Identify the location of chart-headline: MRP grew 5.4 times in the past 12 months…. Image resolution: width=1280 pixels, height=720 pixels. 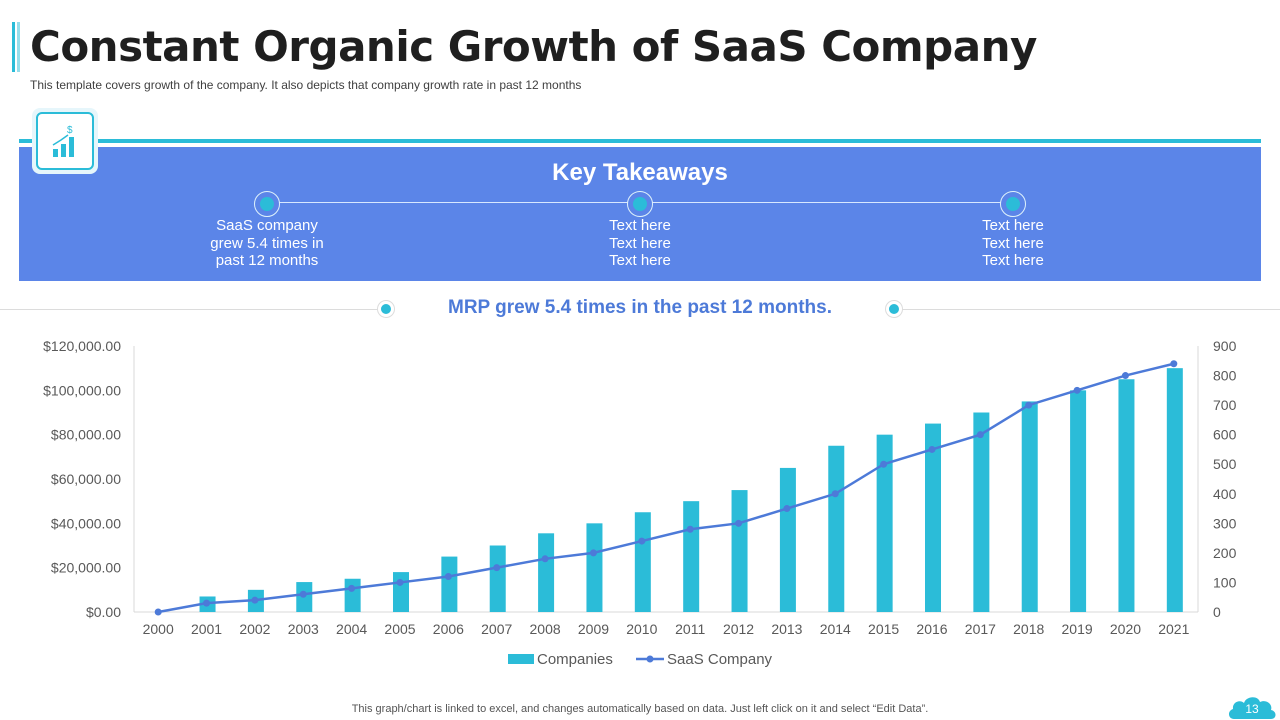
(640, 307).